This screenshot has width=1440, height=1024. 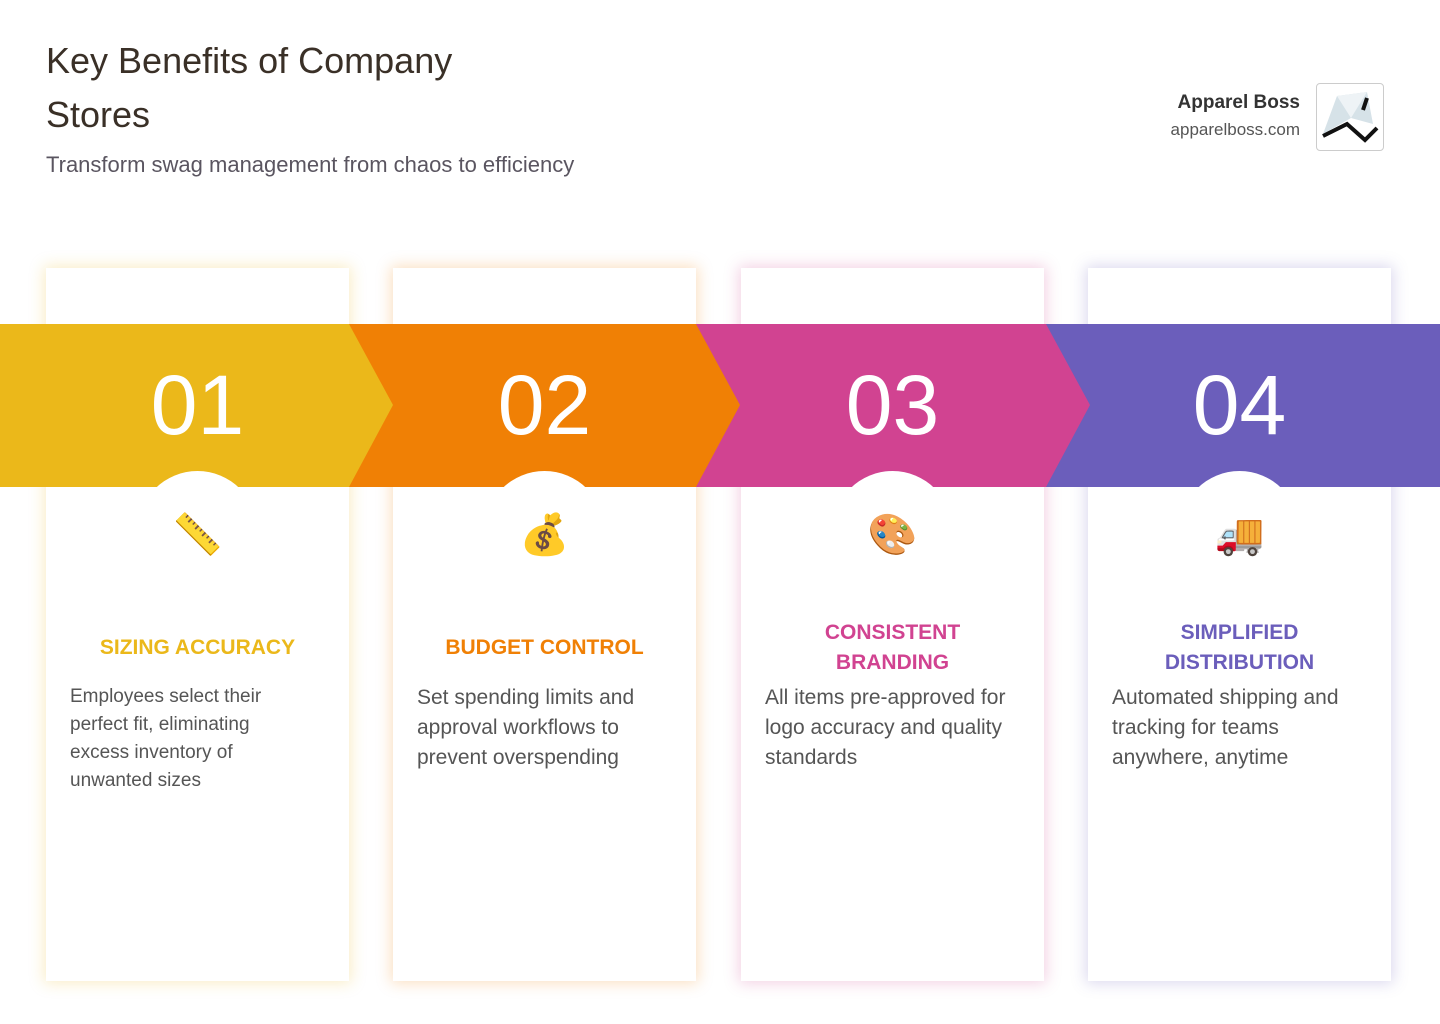 What do you see at coordinates (1235, 129) in the screenshot?
I see `brand-url: apparelboss.com` at bounding box center [1235, 129].